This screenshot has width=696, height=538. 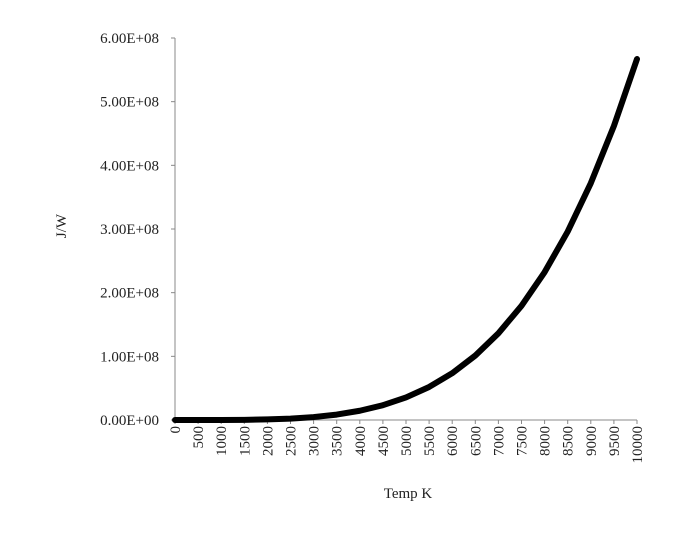 I want to click on x-tick-label: 4000, so click(x=361, y=441).